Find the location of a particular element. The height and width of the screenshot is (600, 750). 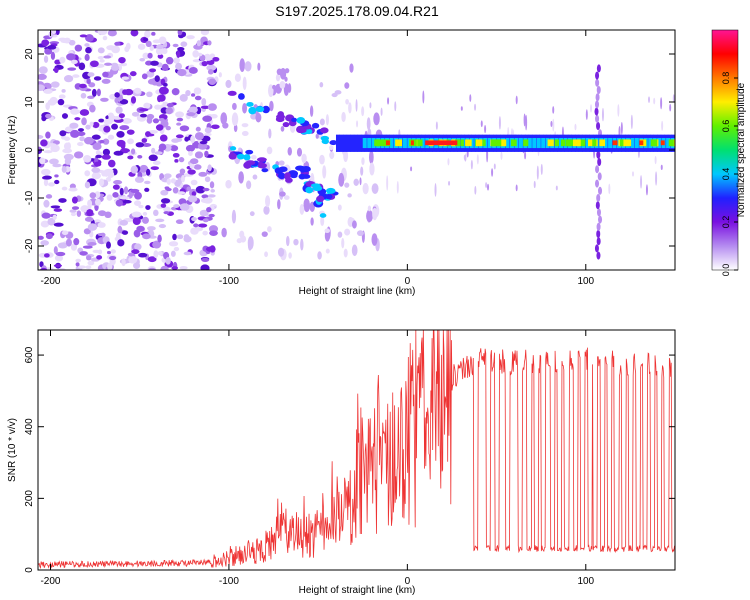

x-tick-label: 100 is located at coordinates (585, 581).